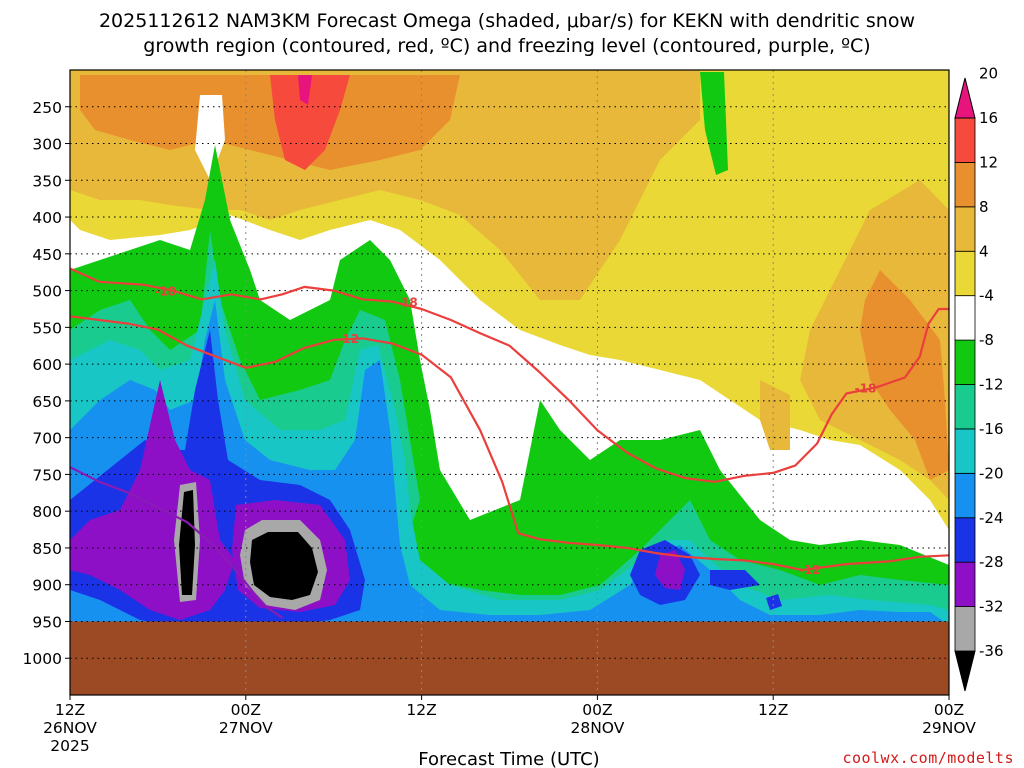  What do you see at coordinates (670, 570) in the screenshot?
I see `omega-shade-neg24b` at bounding box center [670, 570].